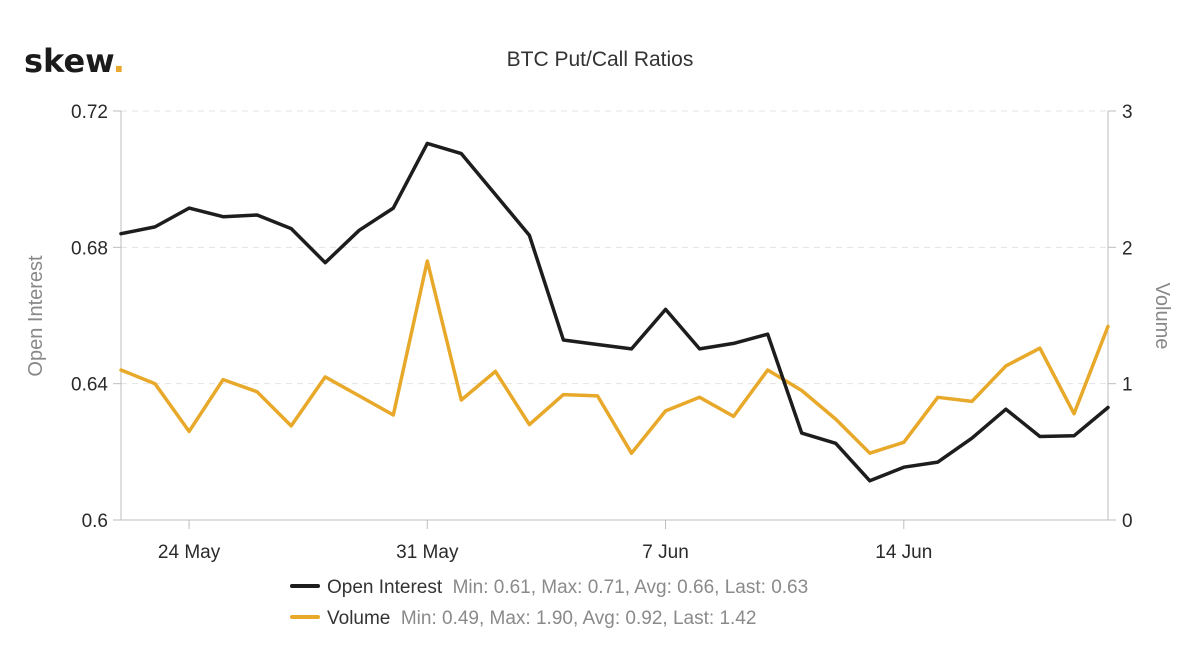  What do you see at coordinates (1127, 385) in the screenshot?
I see `y2-tick-label: 1` at bounding box center [1127, 385].